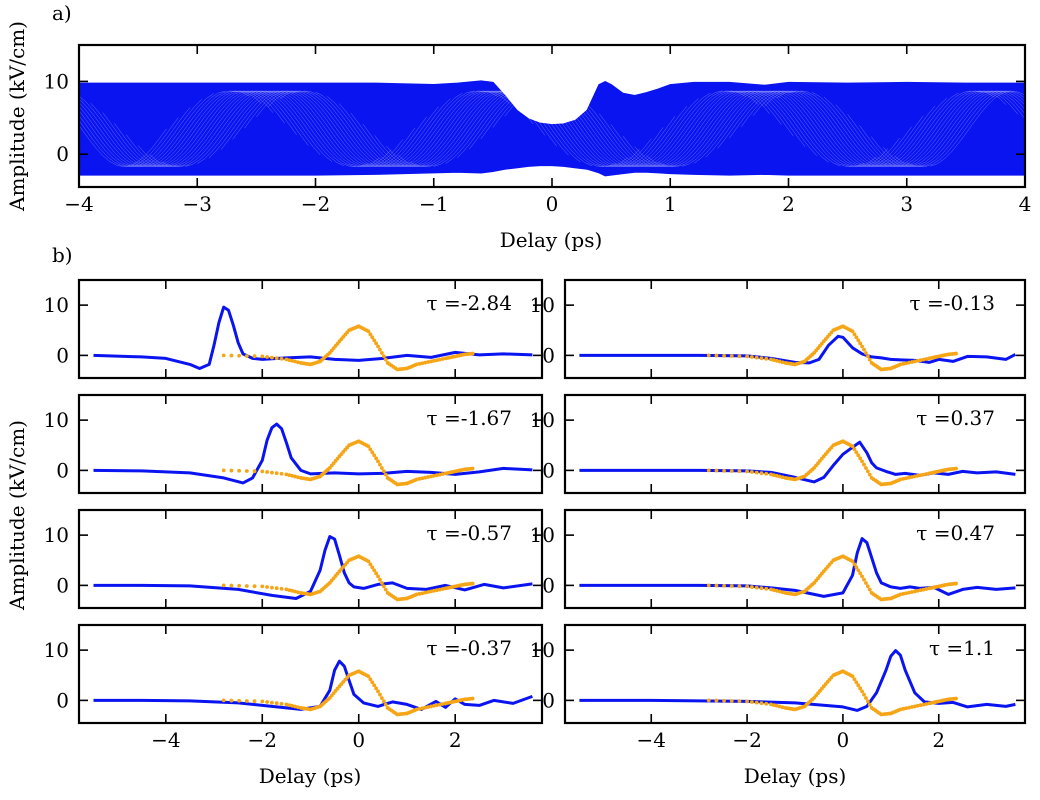 The image size is (1040, 800). What do you see at coordinates (670, 204) in the screenshot?
I see `panel-a-xtick-label: 1` at bounding box center [670, 204].